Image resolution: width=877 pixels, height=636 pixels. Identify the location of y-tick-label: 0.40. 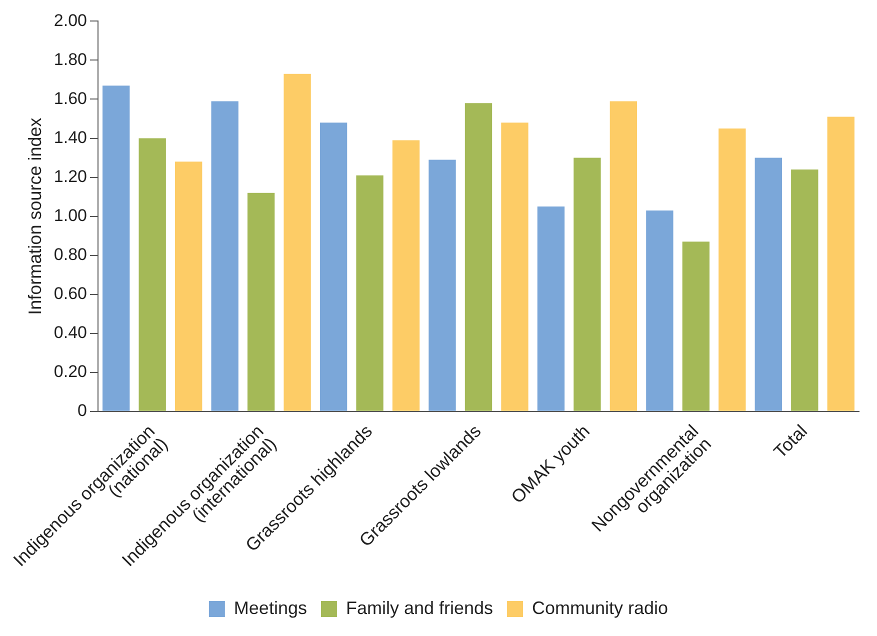
(70, 332).